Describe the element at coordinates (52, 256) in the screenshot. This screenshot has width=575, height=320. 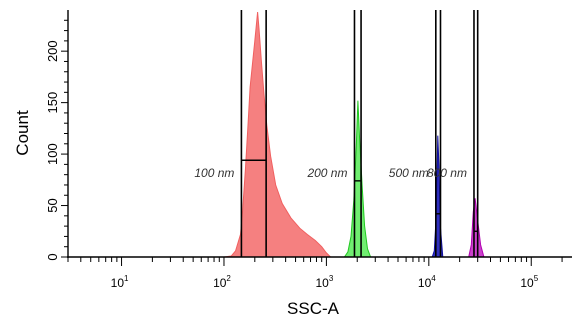
I see `y-tick-label: 0` at that location.